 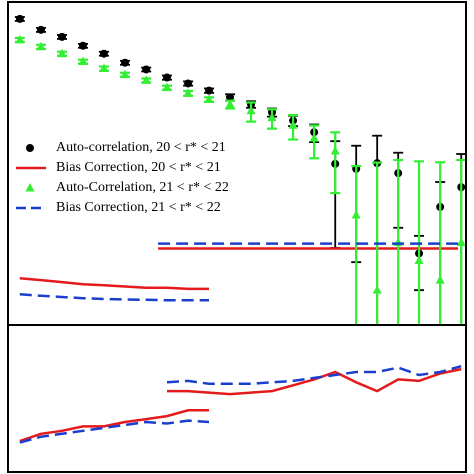 What do you see at coordinates (142, 187) in the screenshot?
I see `legend-label: Auto-Correlation, 21 < r* < 22` at bounding box center [142, 187].